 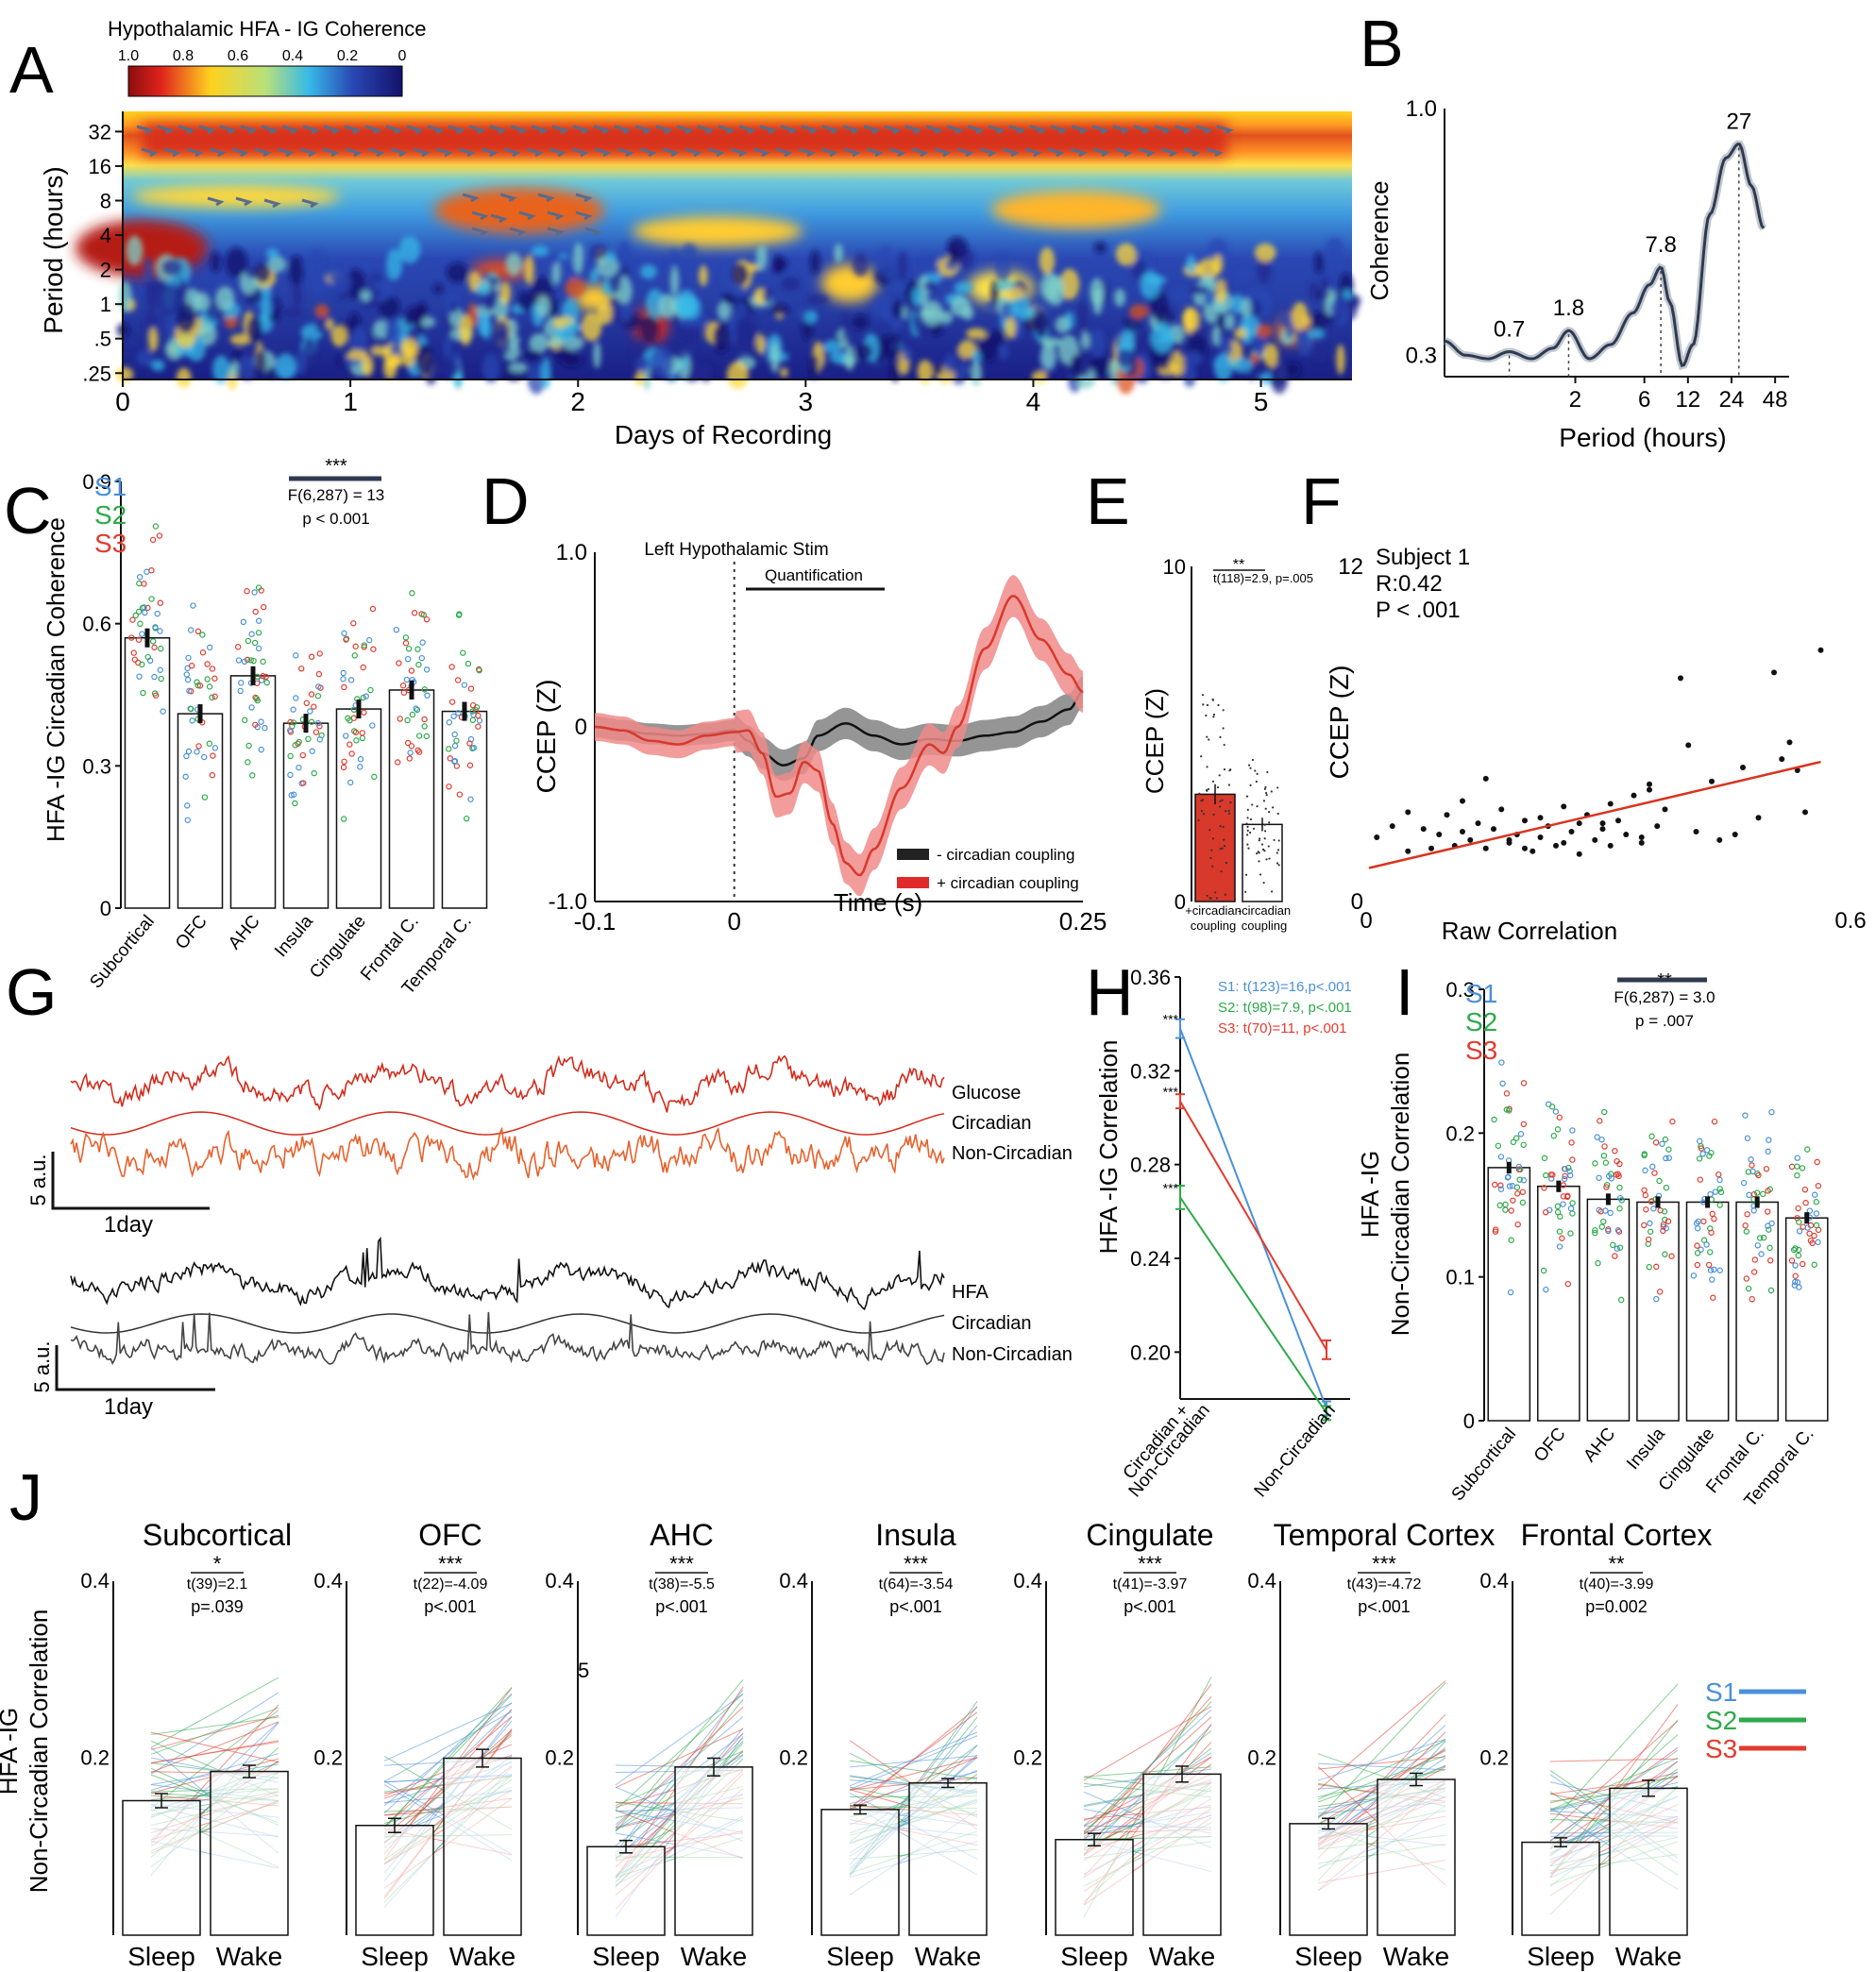 What do you see at coordinates (1509, 330) in the screenshot?
I see `peak-label: 0.7` at bounding box center [1509, 330].